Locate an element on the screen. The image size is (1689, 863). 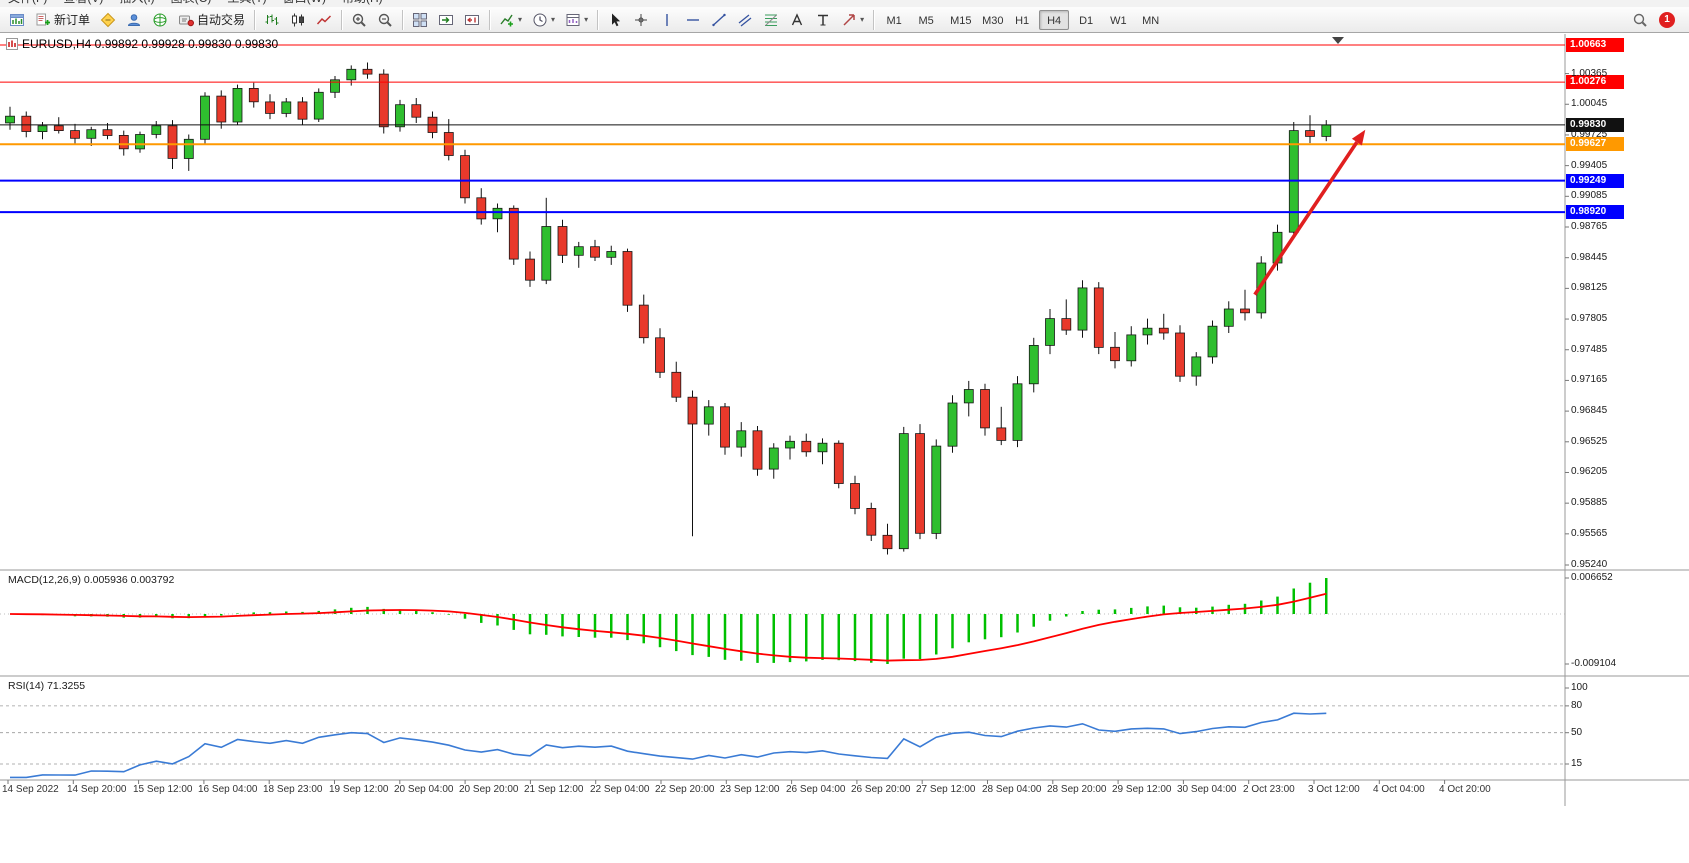
tile-windows-button is located at coordinates (420, 20).